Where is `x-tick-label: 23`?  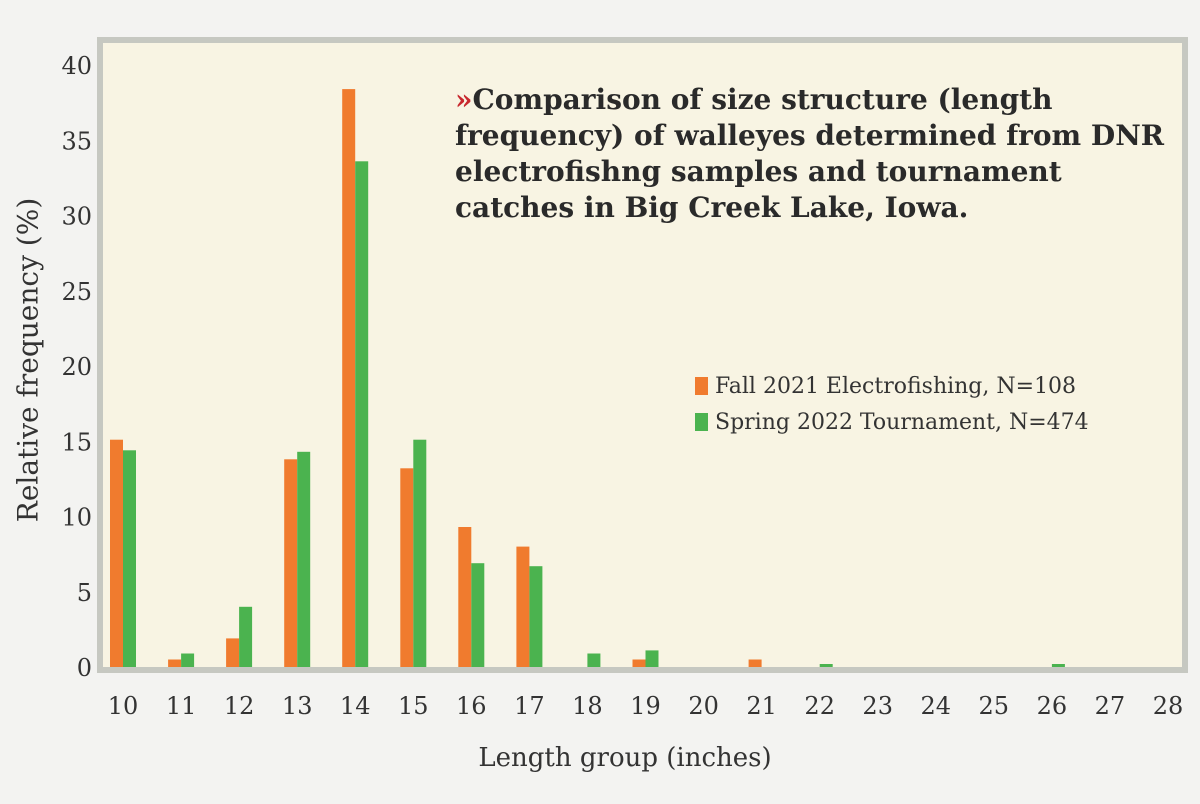
x-tick-label: 23 is located at coordinates (877, 706).